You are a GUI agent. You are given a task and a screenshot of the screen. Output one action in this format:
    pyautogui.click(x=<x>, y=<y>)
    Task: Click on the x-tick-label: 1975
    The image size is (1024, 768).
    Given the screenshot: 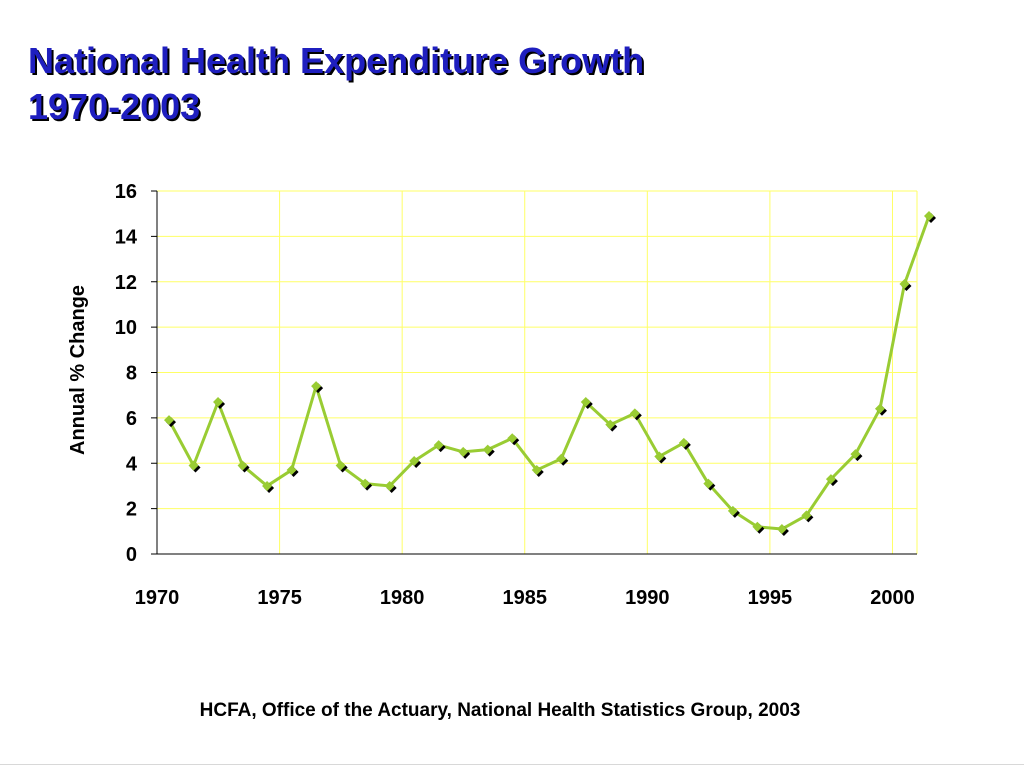 What is the action you would take?
    pyautogui.click(x=279, y=598)
    